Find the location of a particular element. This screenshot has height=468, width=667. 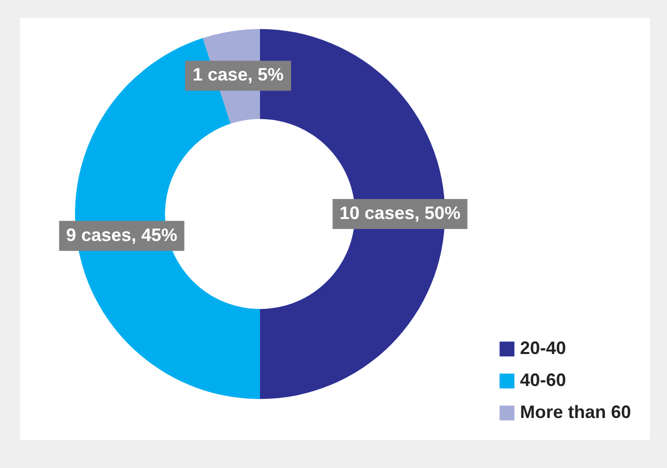

legend-label: More than 60 is located at coordinates (576, 412).